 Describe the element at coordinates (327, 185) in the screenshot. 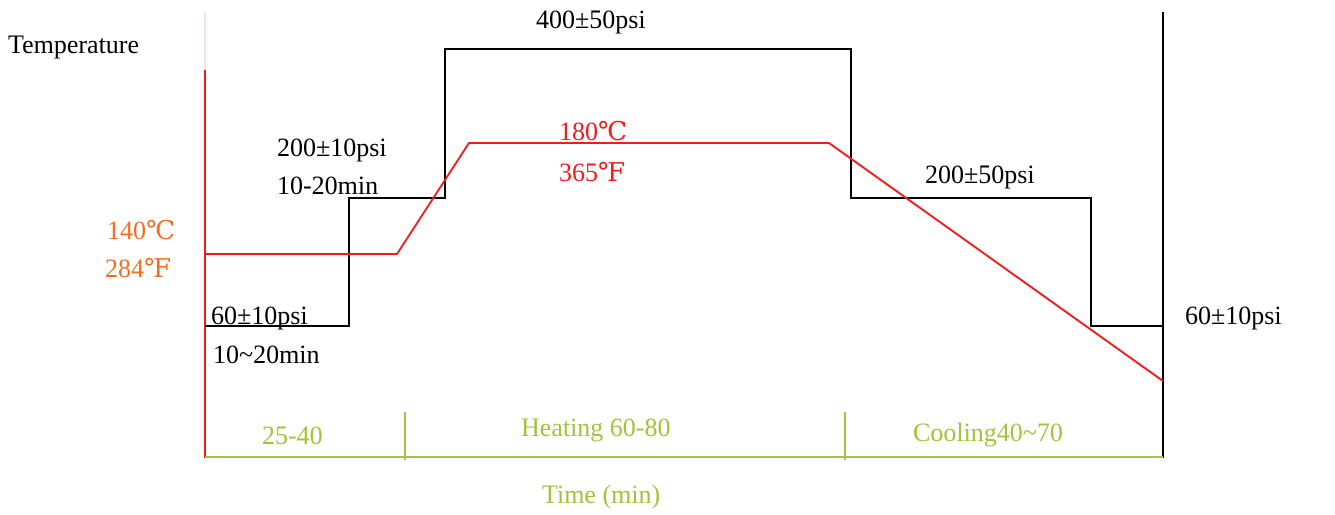

I see `pressure-step2-time-label: 10-20min` at that location.